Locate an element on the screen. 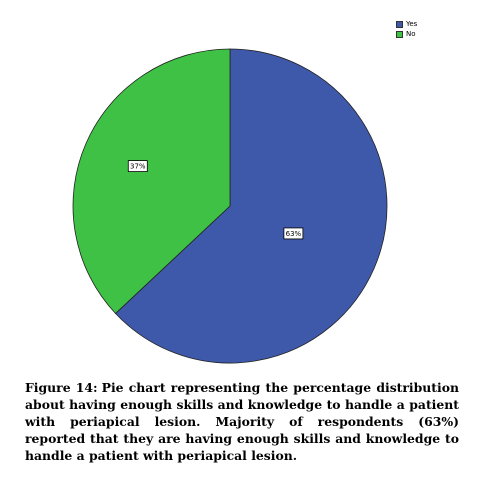 The image size is (479, 481). legend-label-yes: Yes is located at coordinates (412, 24).